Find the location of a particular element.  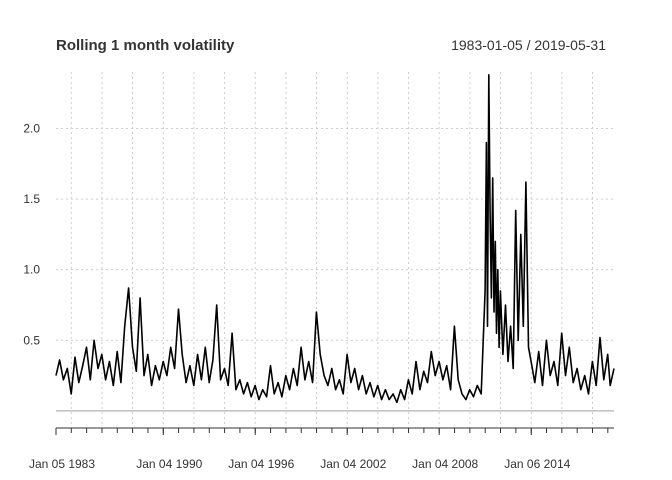

y-tick-label: 2.0 is located at coordinates (31, 128).